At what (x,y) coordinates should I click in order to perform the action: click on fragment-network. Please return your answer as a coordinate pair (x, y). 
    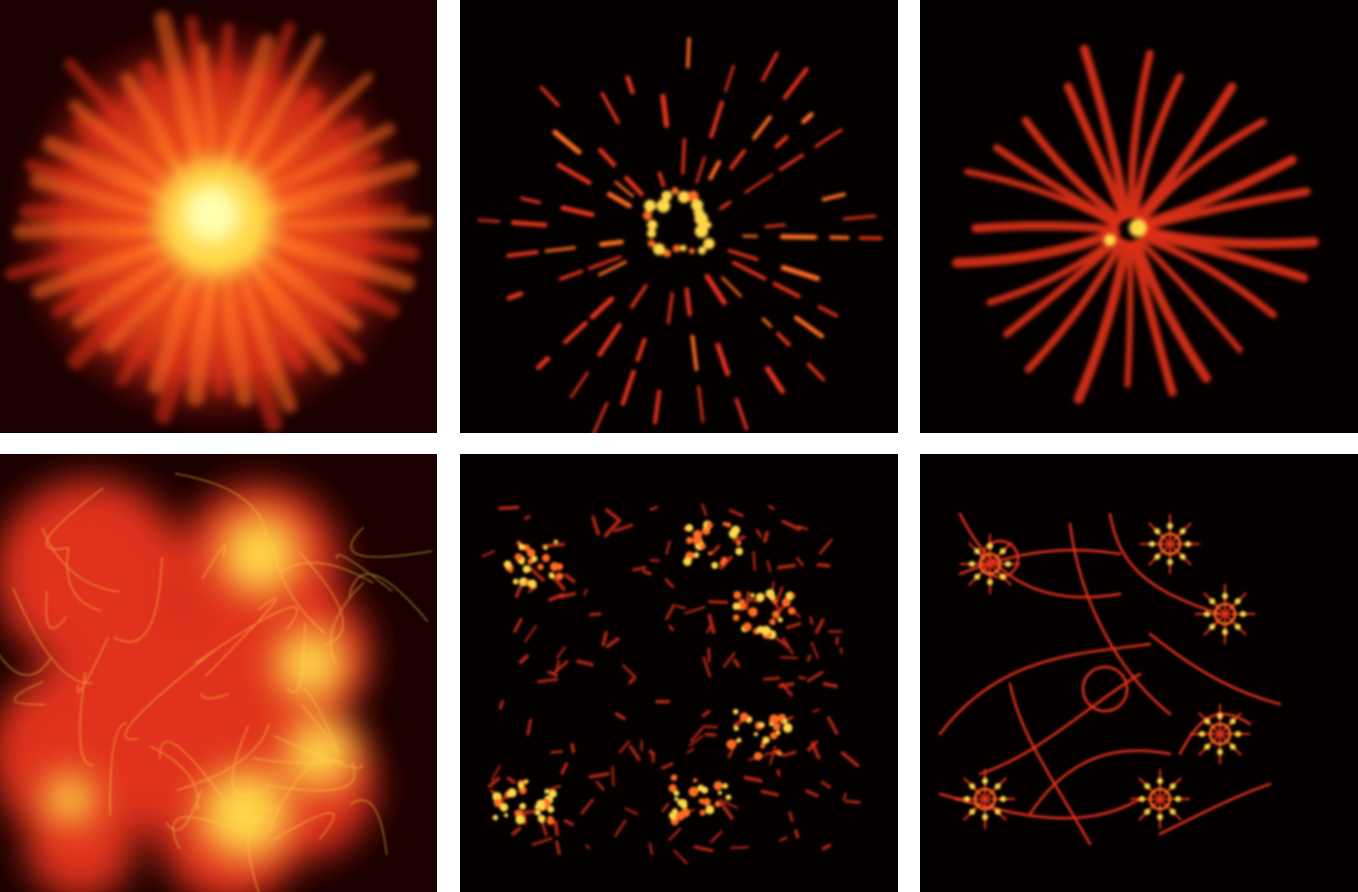
    Looking at the image, I should click on (670, 684).